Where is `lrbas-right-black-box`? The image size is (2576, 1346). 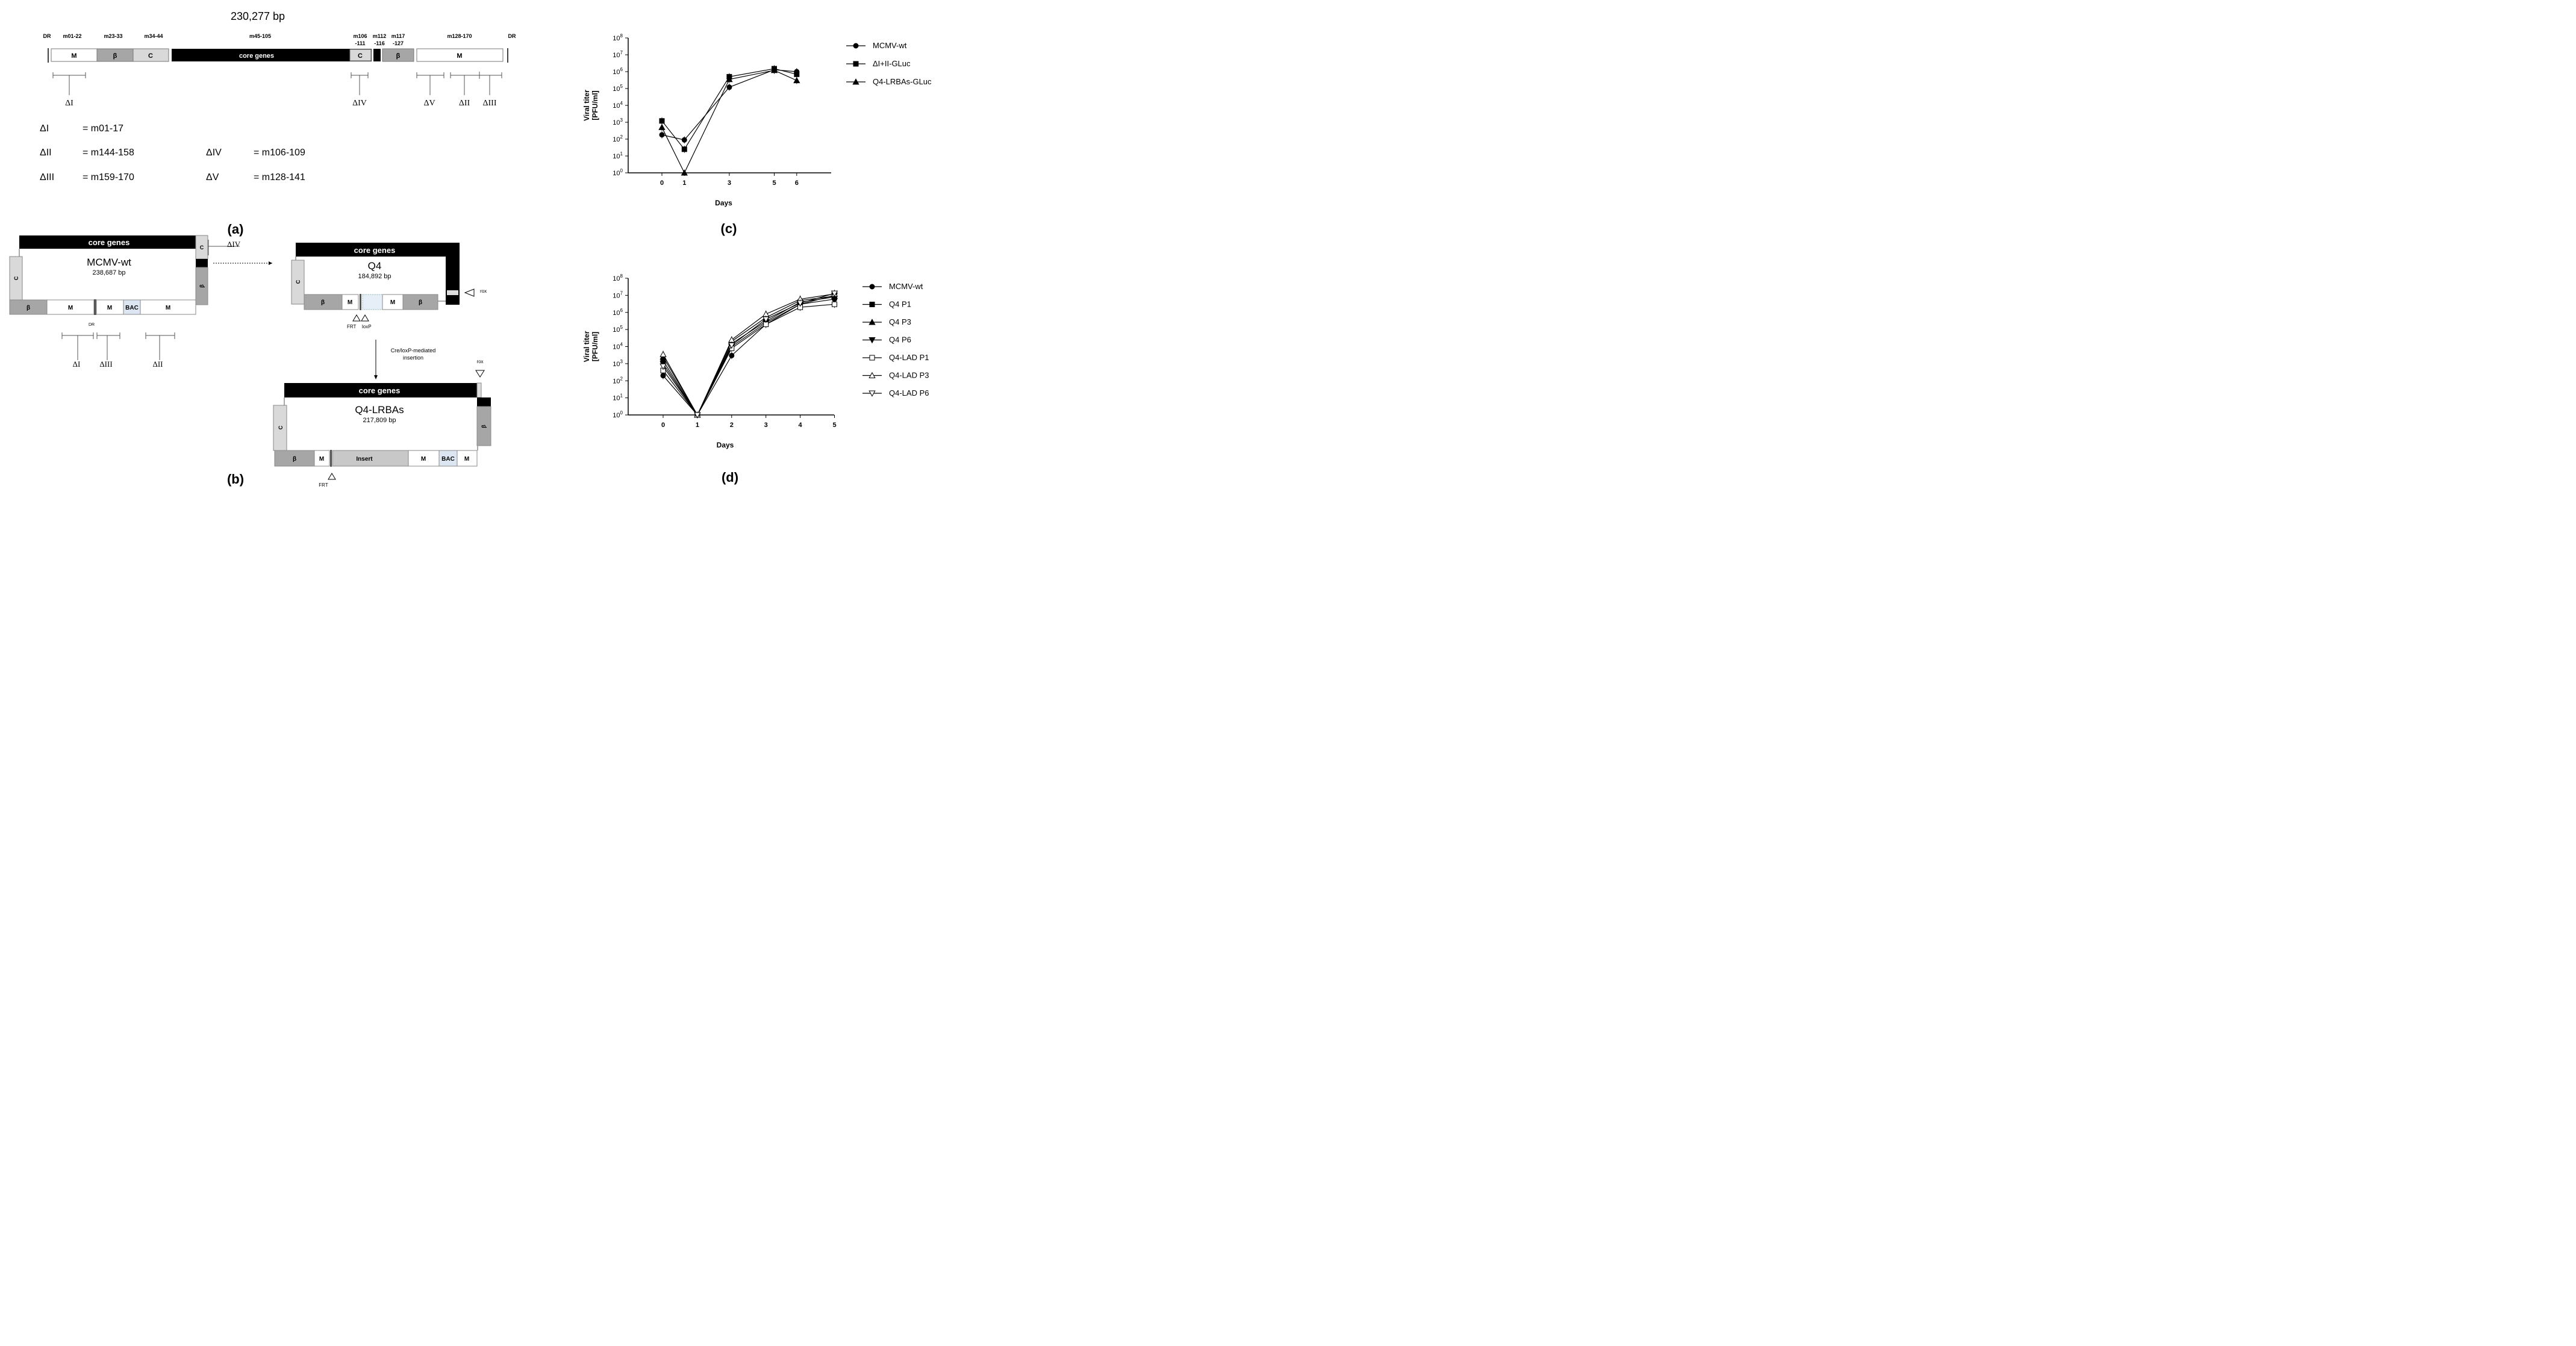
lrbas-right-black-box is located at coordinates (484, 402).